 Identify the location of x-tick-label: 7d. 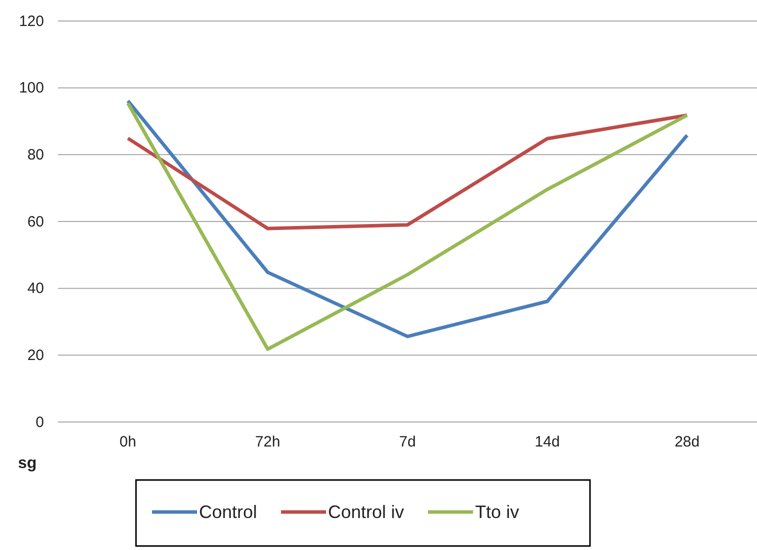
(407, 442).